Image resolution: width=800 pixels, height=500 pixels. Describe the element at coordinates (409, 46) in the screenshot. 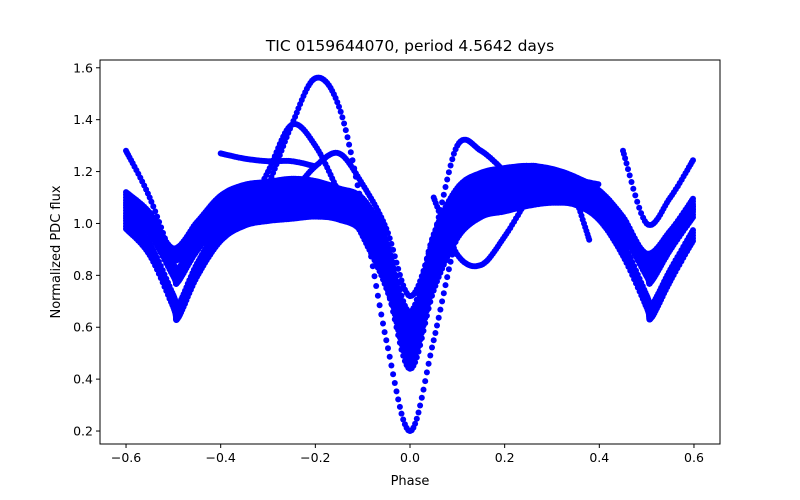

I see `chart-title: TIC 0159644070, period 4.5642 days` at that location.